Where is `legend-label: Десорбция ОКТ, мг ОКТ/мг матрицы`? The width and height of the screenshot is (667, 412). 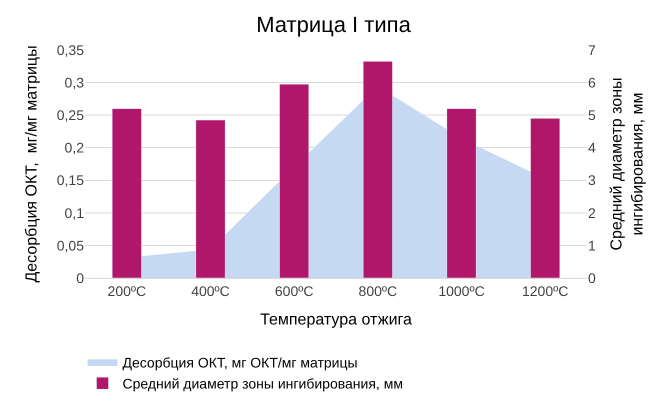
legend-label: Десорбция ОКТ, мг ОКТ/мг матрицы is located at coordinates (240, 362).